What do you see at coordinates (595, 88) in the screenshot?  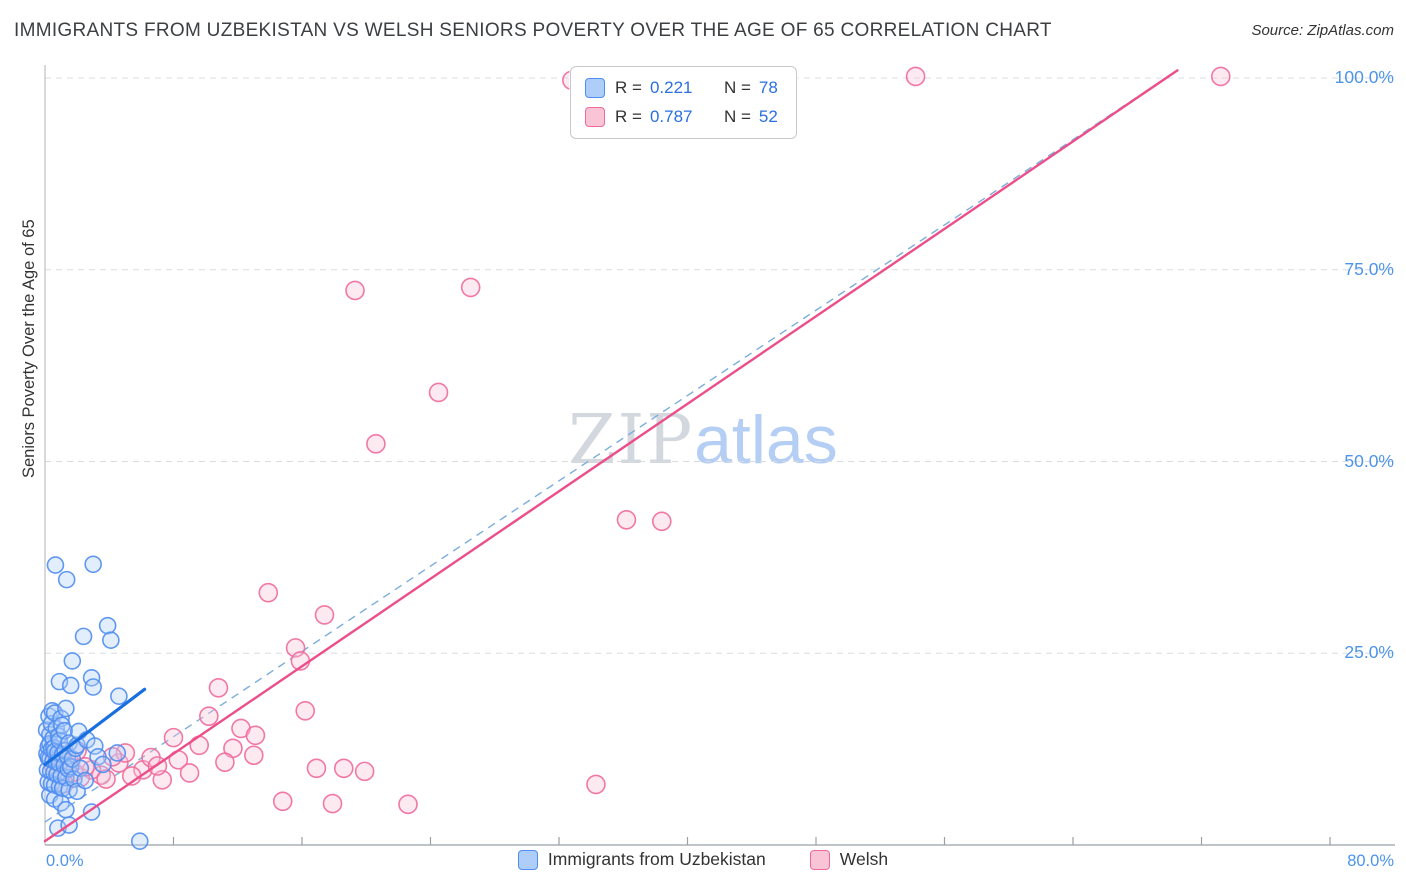 I see `uzbekistan-series-swatch` at bounding box center [595, 88].